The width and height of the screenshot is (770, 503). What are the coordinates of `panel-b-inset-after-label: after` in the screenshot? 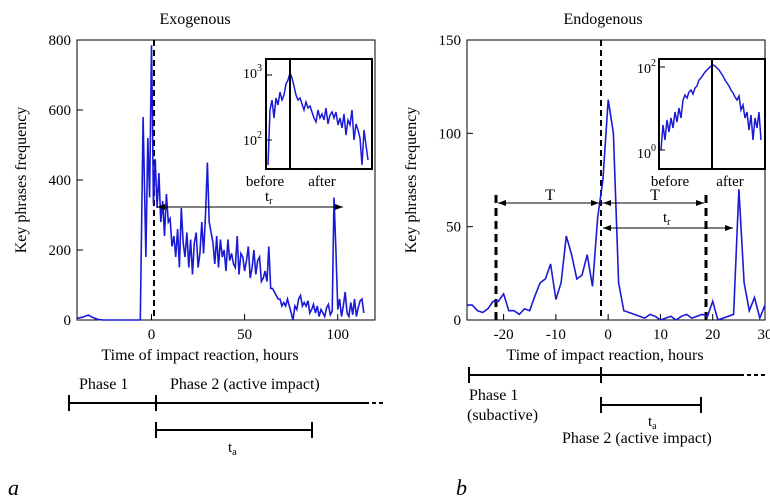 It's located at (729, 182).